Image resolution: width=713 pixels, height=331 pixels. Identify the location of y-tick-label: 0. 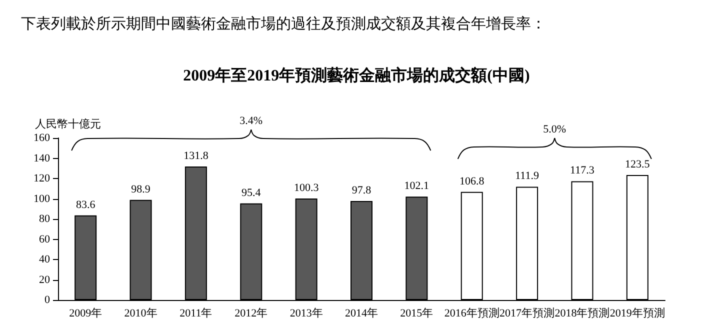
(47, 300).